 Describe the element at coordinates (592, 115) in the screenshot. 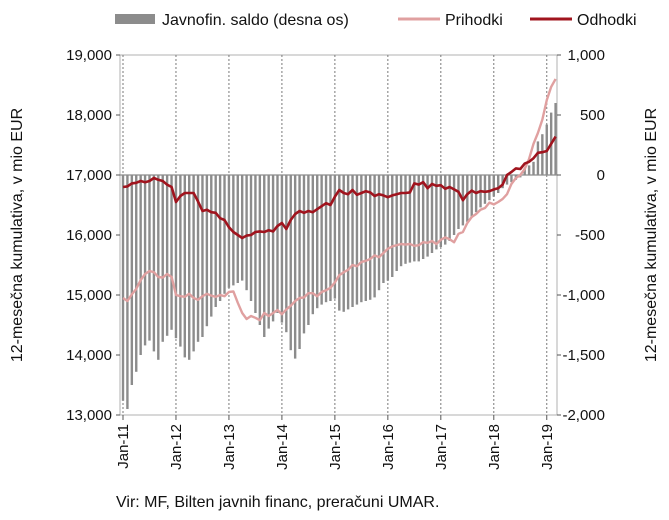

I see `y-right-tick-label: 500` at that location.